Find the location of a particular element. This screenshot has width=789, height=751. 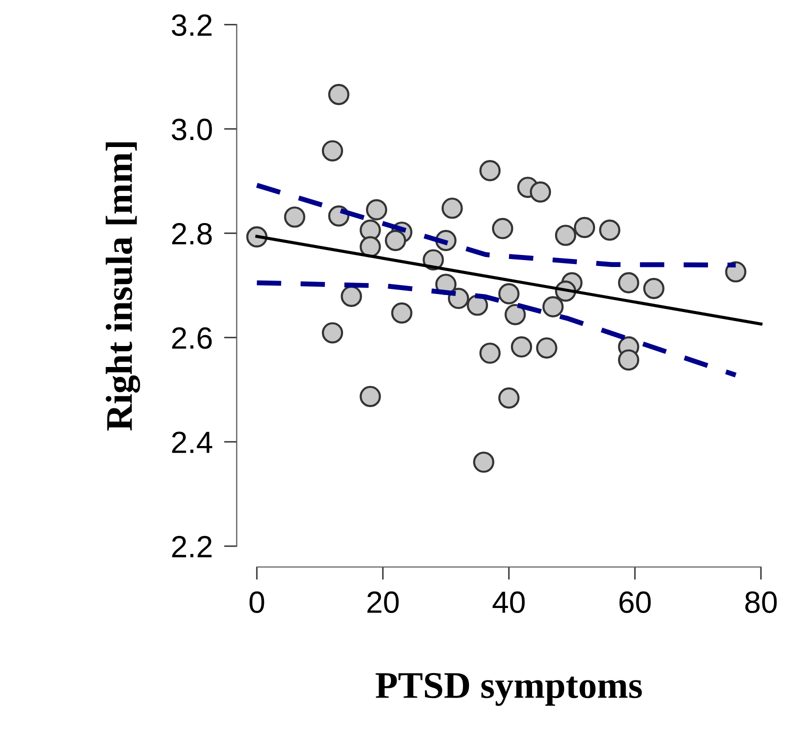

x-tick-label: 40 is located at coordinates (508, 602).